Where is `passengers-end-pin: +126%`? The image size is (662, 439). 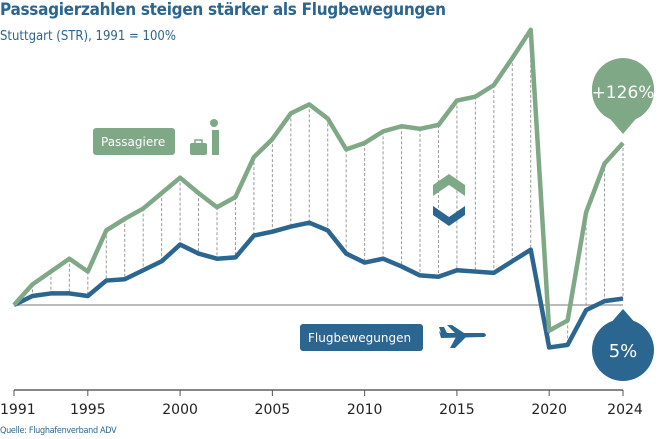
passengers-end-pin: +126% is located at coordinates (623, 96).